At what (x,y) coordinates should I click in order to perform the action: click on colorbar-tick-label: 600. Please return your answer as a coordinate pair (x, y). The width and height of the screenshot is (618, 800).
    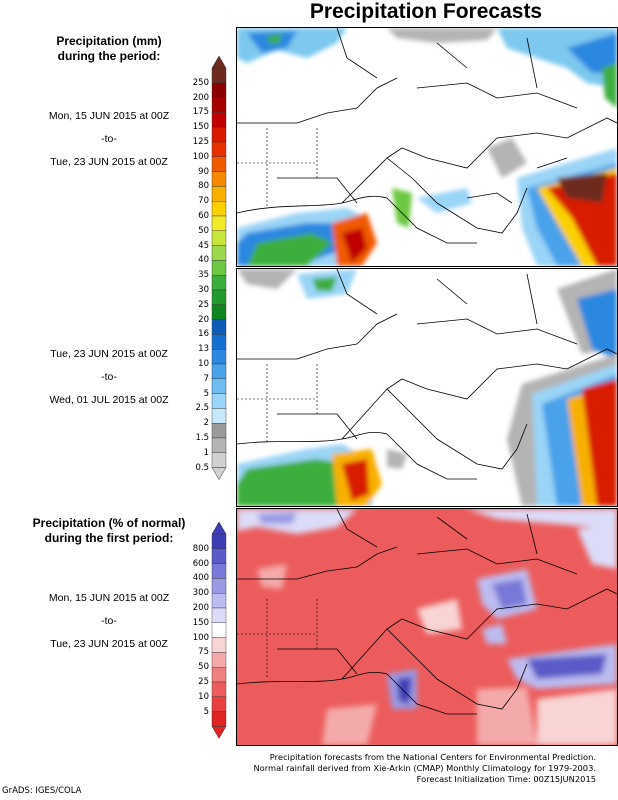
    Looking at the image, I should click on (200, 563).